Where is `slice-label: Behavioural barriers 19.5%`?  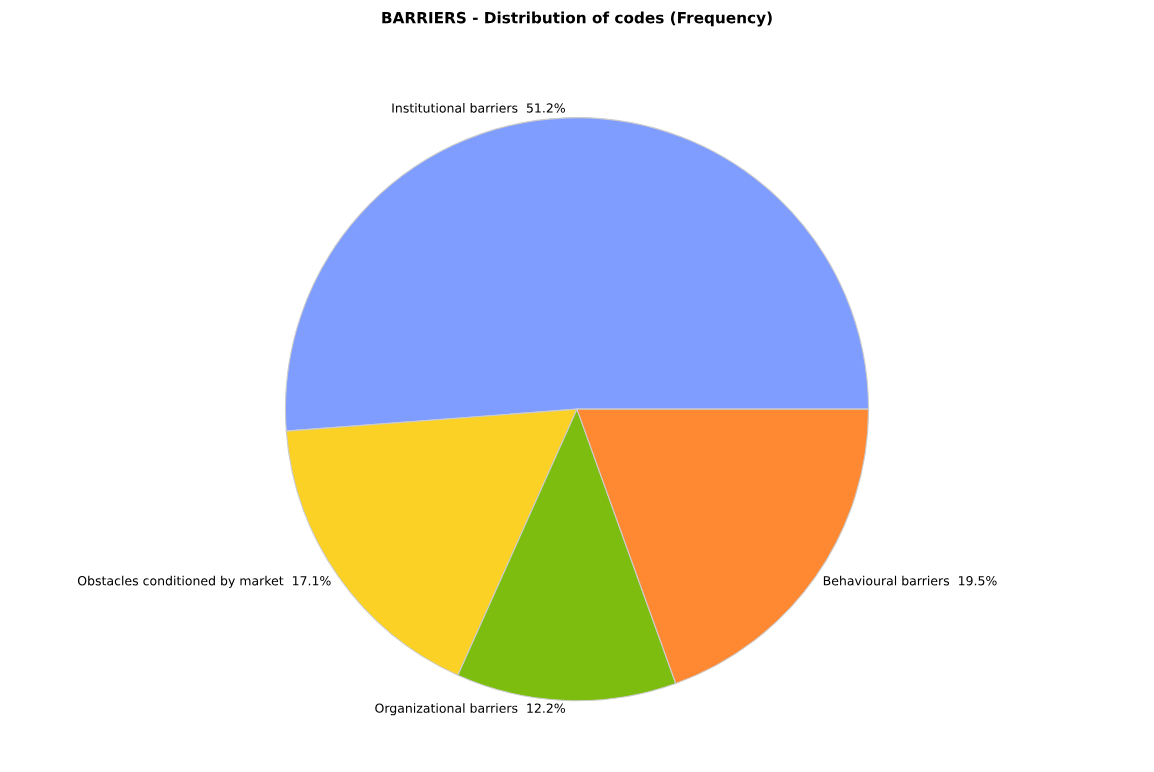 slice-label: Behavioural barriers 19.5% is located at coordinates (910, 580).